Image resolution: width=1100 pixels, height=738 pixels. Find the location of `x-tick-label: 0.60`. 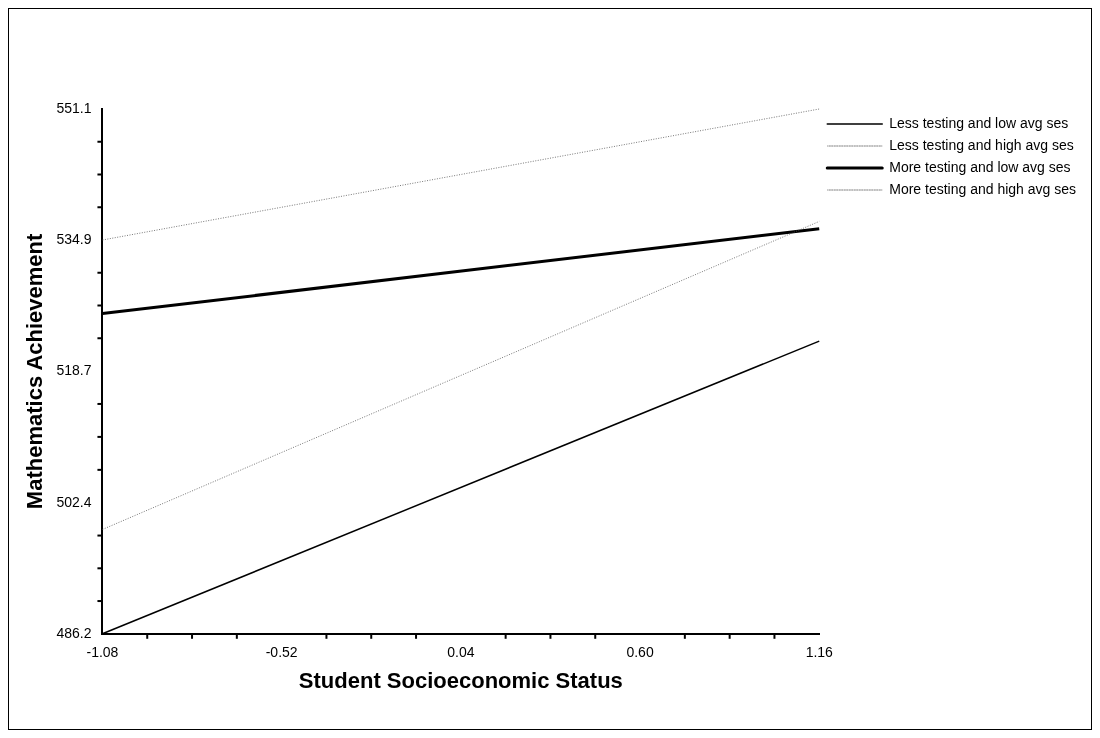

x-tick-label: 0.60 is located at coordinates (640, 652).